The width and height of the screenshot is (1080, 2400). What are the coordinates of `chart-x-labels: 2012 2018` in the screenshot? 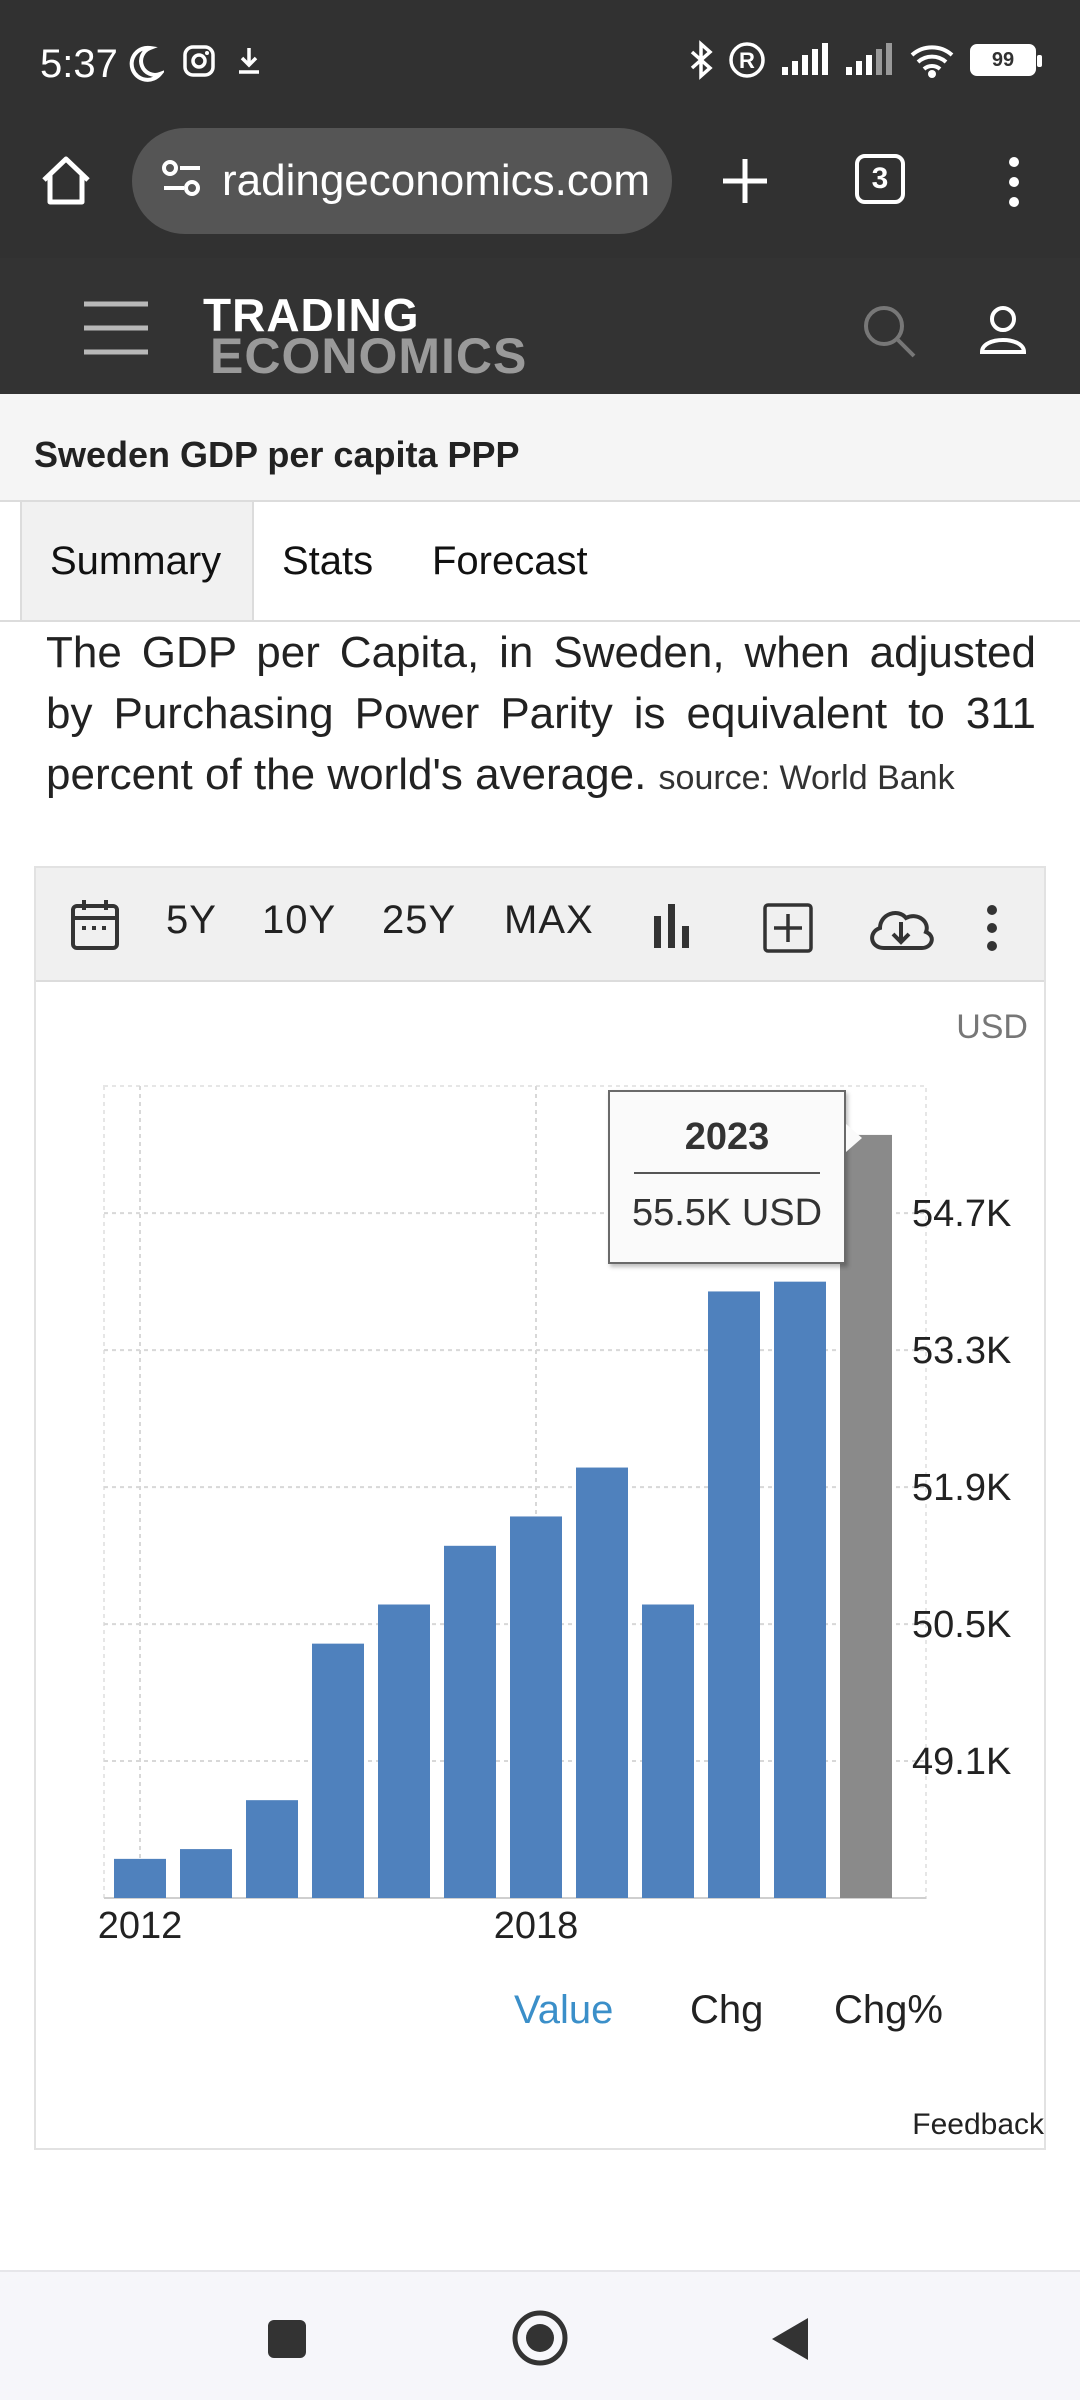 It's located at (338, 1926).